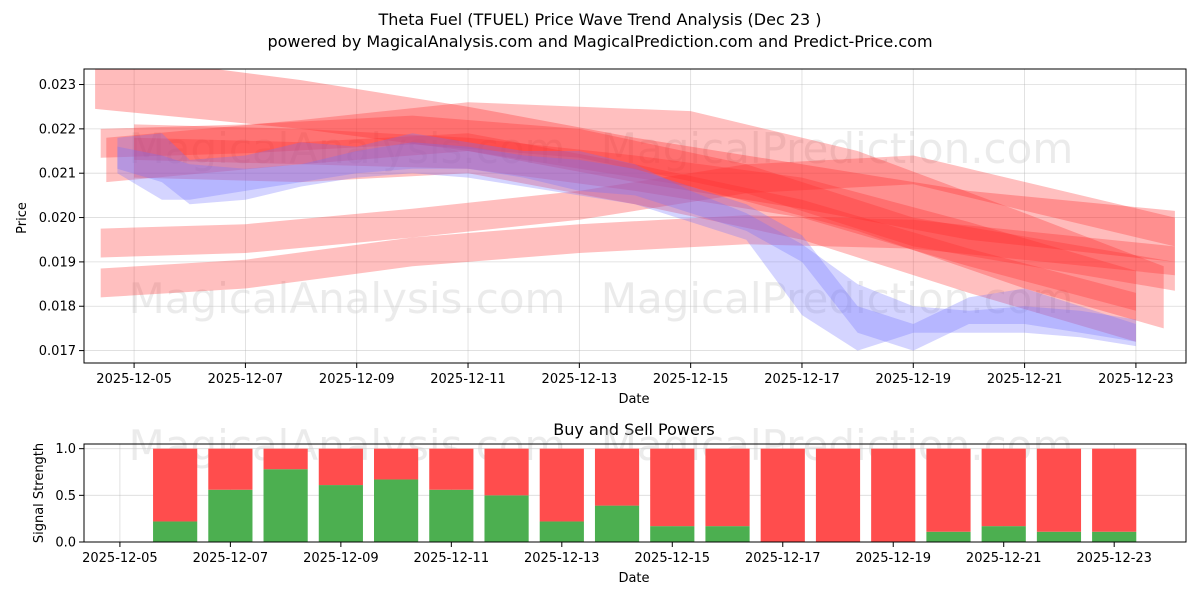  Describe the element at coordinates (22, 218) in the screenshot. I see `price-y-axis-label: Price` at that location.